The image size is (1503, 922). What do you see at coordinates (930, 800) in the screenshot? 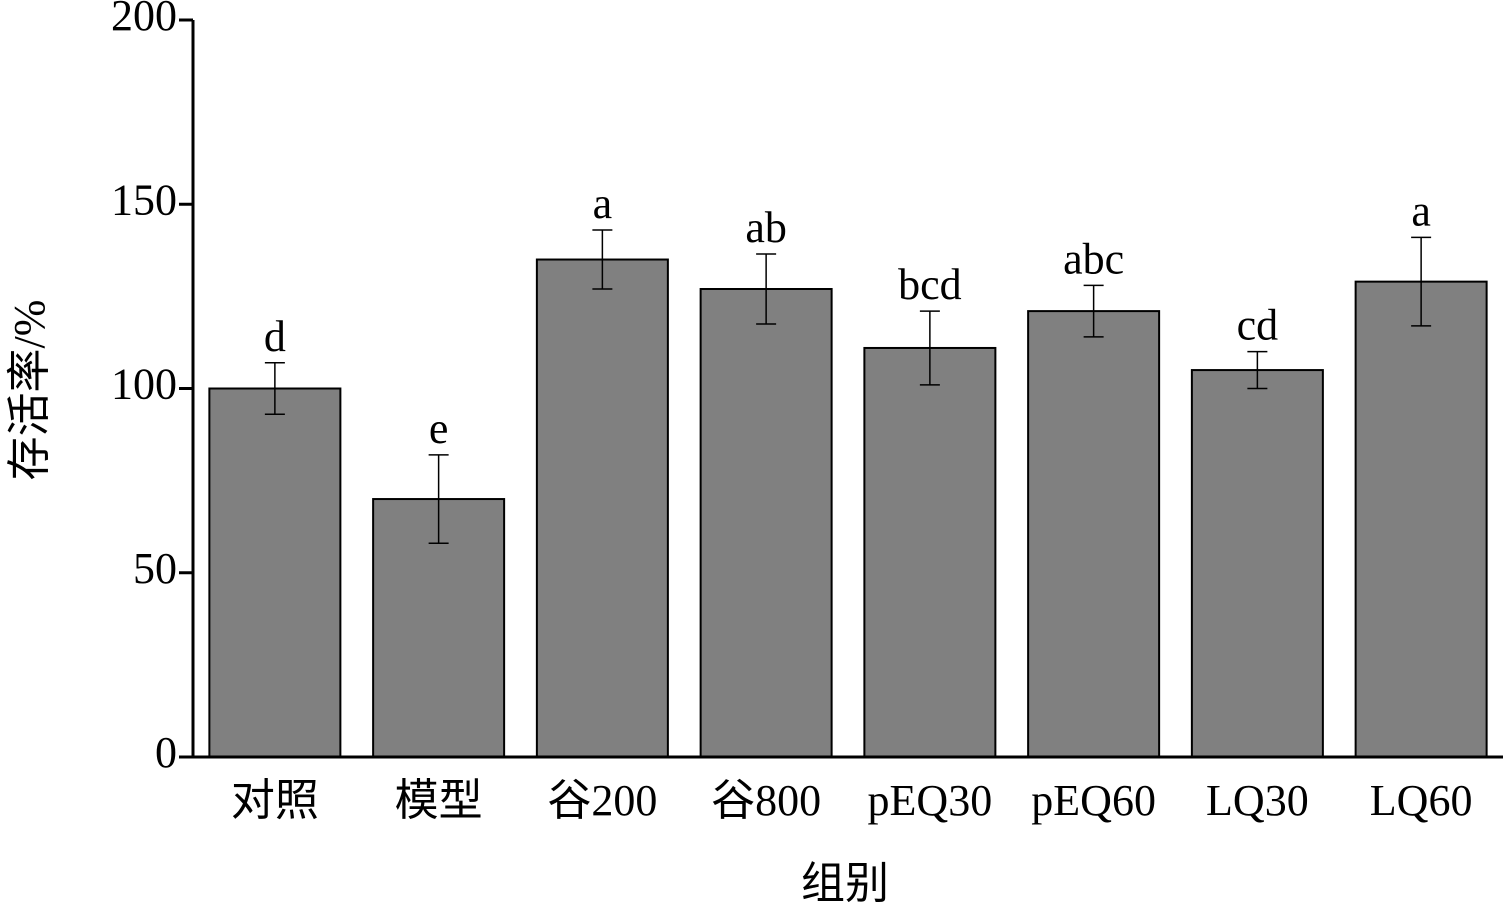
I see `x-tick-label: pEQ30` at bounding box center [930, 800].